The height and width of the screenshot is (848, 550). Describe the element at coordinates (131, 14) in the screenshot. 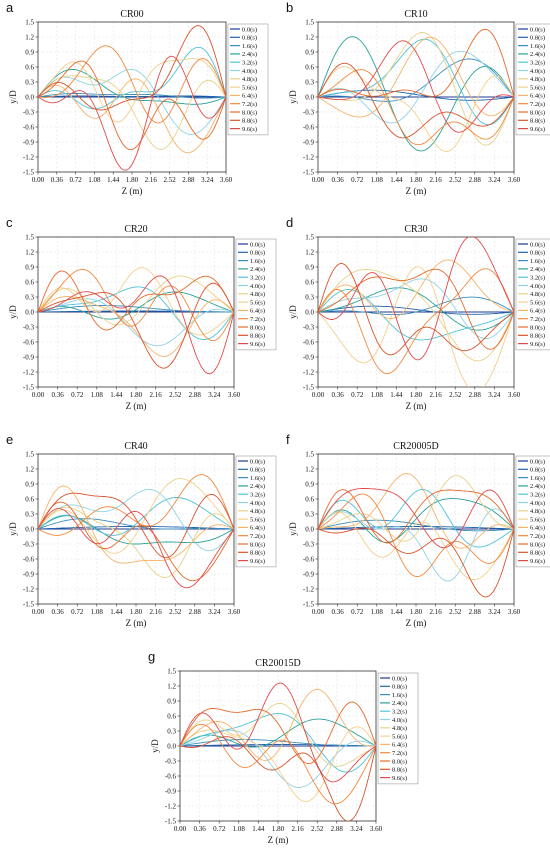

I see `panel-title: CR00` at that location.